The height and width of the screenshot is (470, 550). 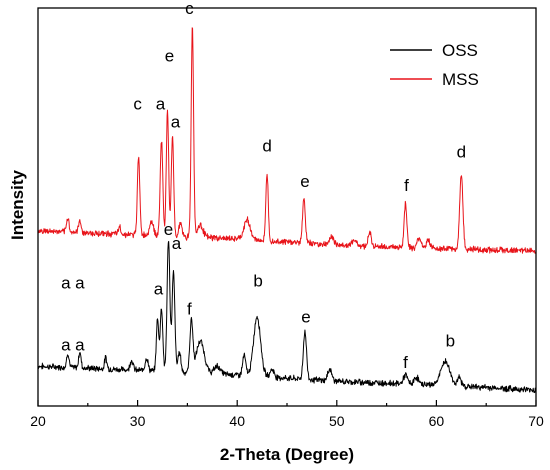 What do you see at coordinates (536, 421) in the screenshot?
I see `x-tick-label: 70` at bounding box center [536, 421].